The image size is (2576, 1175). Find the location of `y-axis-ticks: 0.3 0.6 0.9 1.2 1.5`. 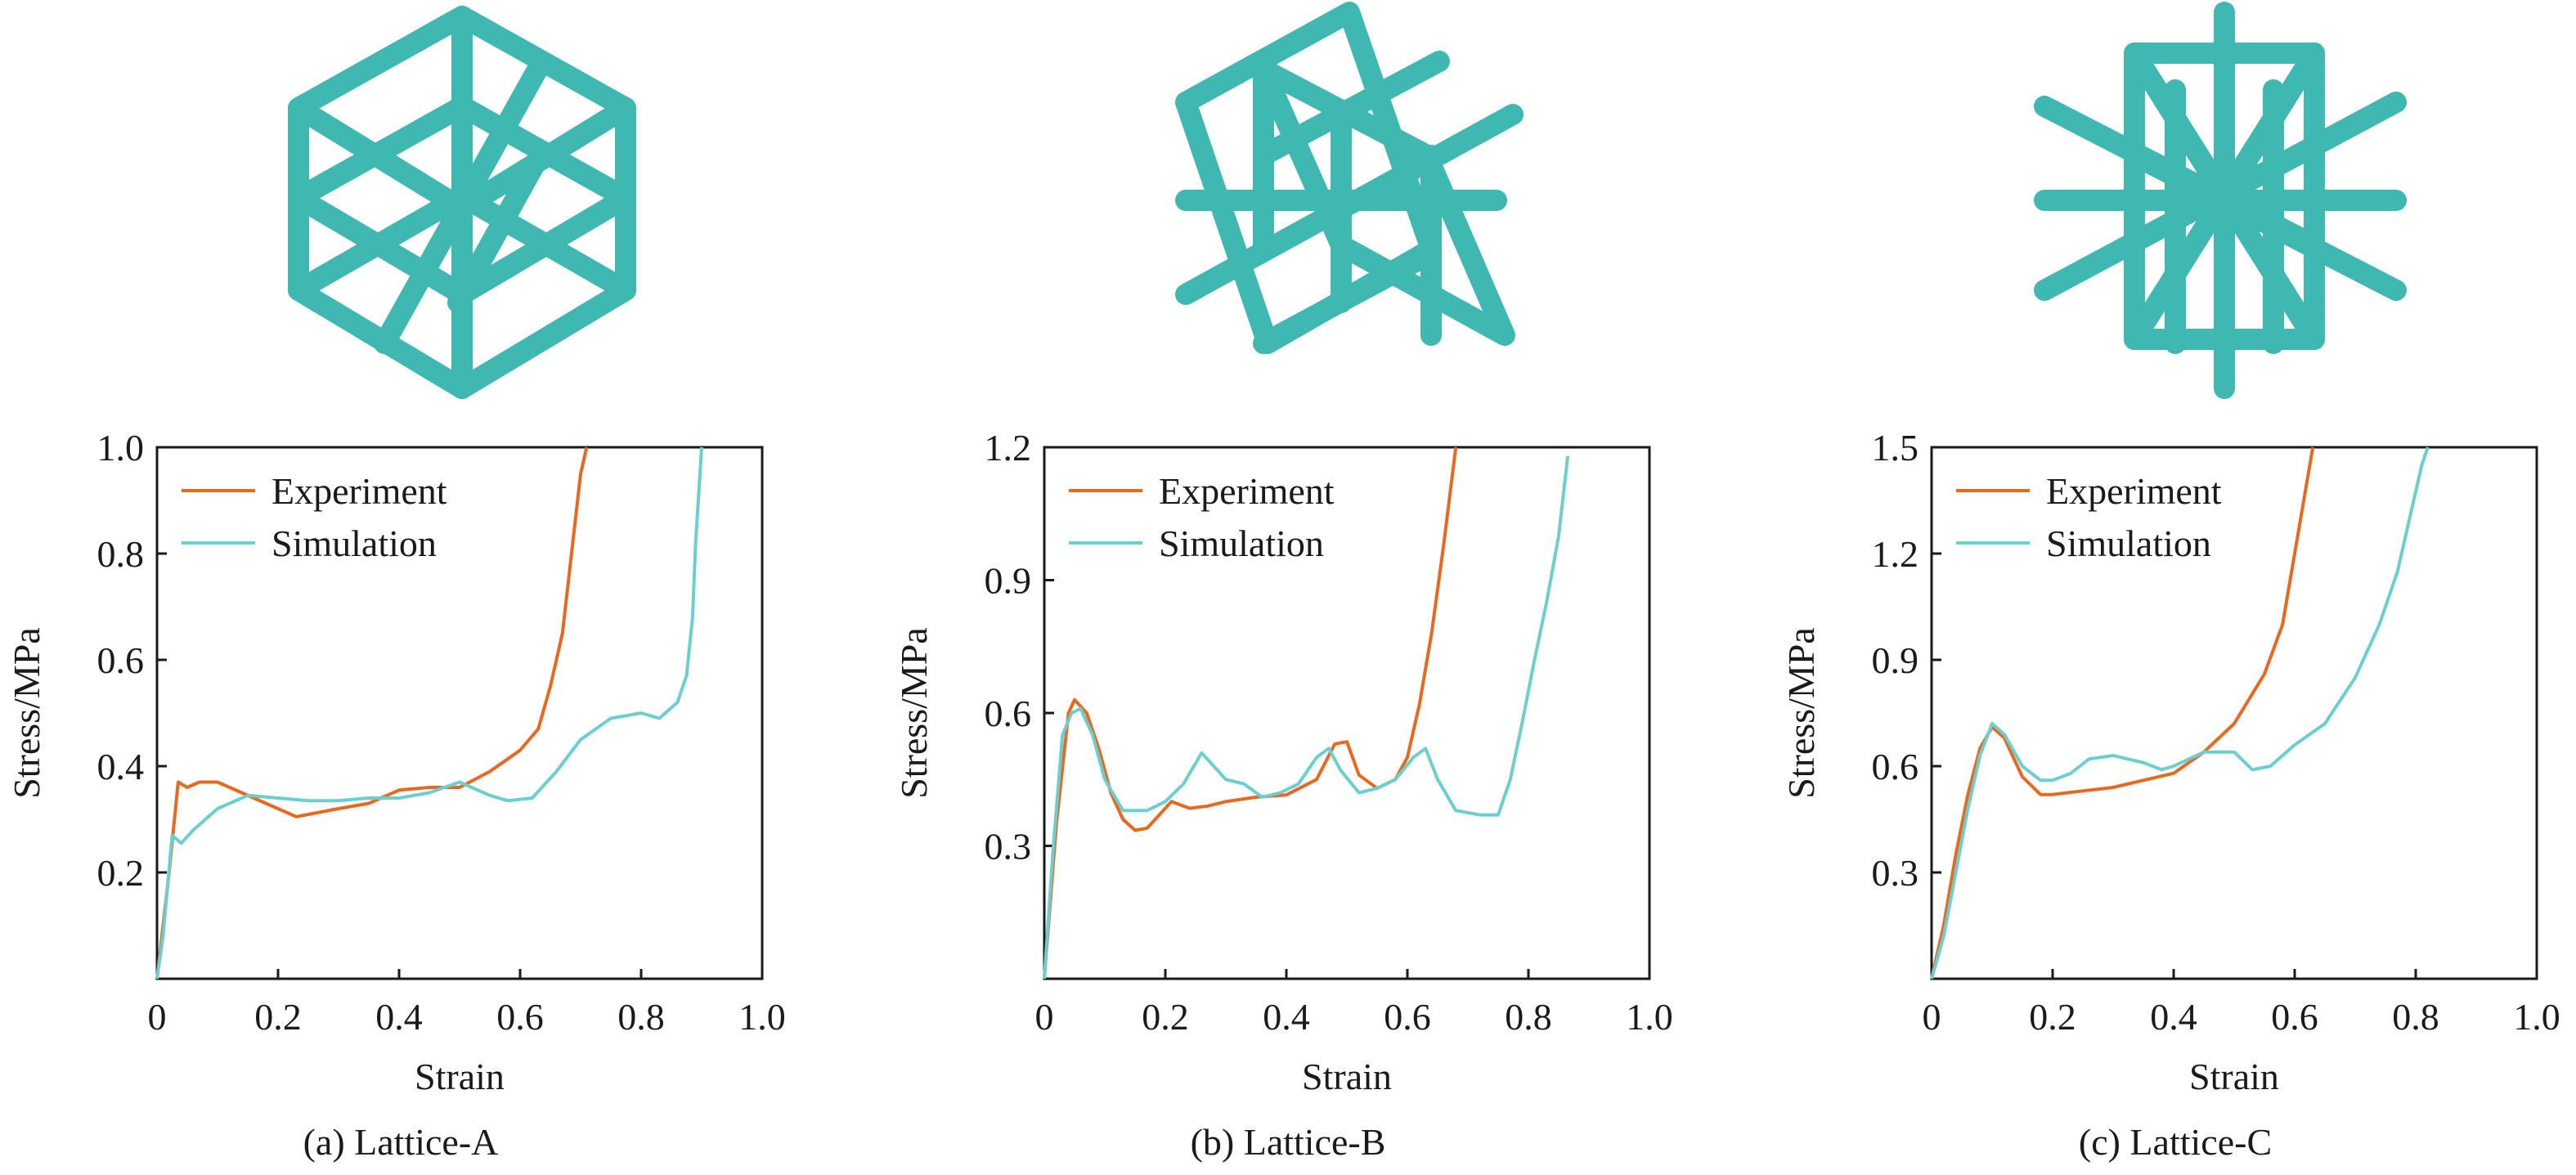

y-axis-ticks: 0.3 0.6 0.9 1.2 1.5 is located at coordinates (1906, 660).